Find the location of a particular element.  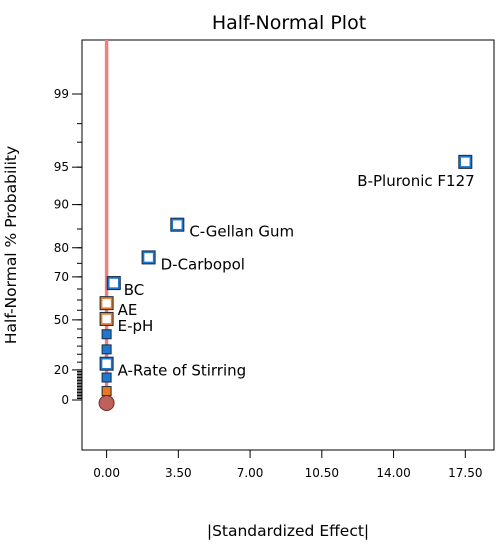

origin-point is located at coordinates (106, 403).